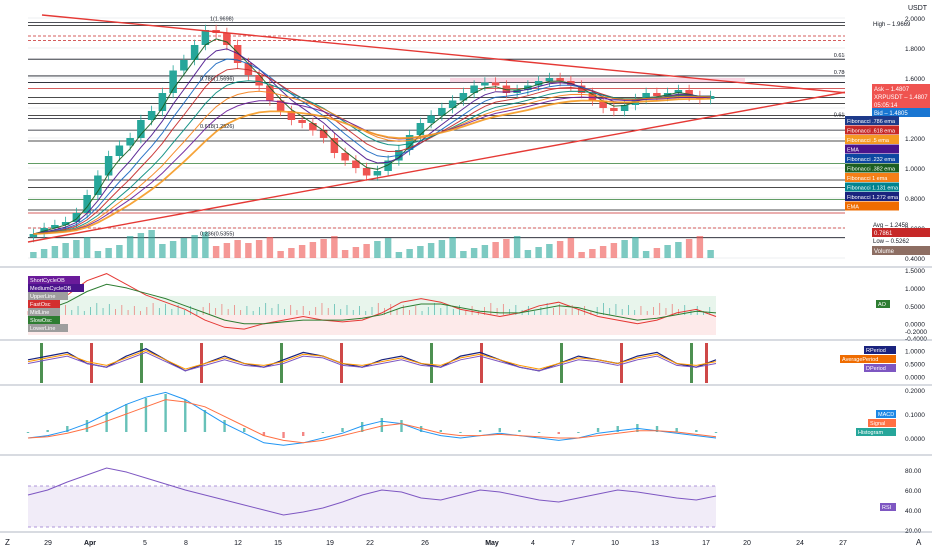 The height and width of the screenshot is (550, 932). I want to click on pane-label: MACD, so click(886, 415).